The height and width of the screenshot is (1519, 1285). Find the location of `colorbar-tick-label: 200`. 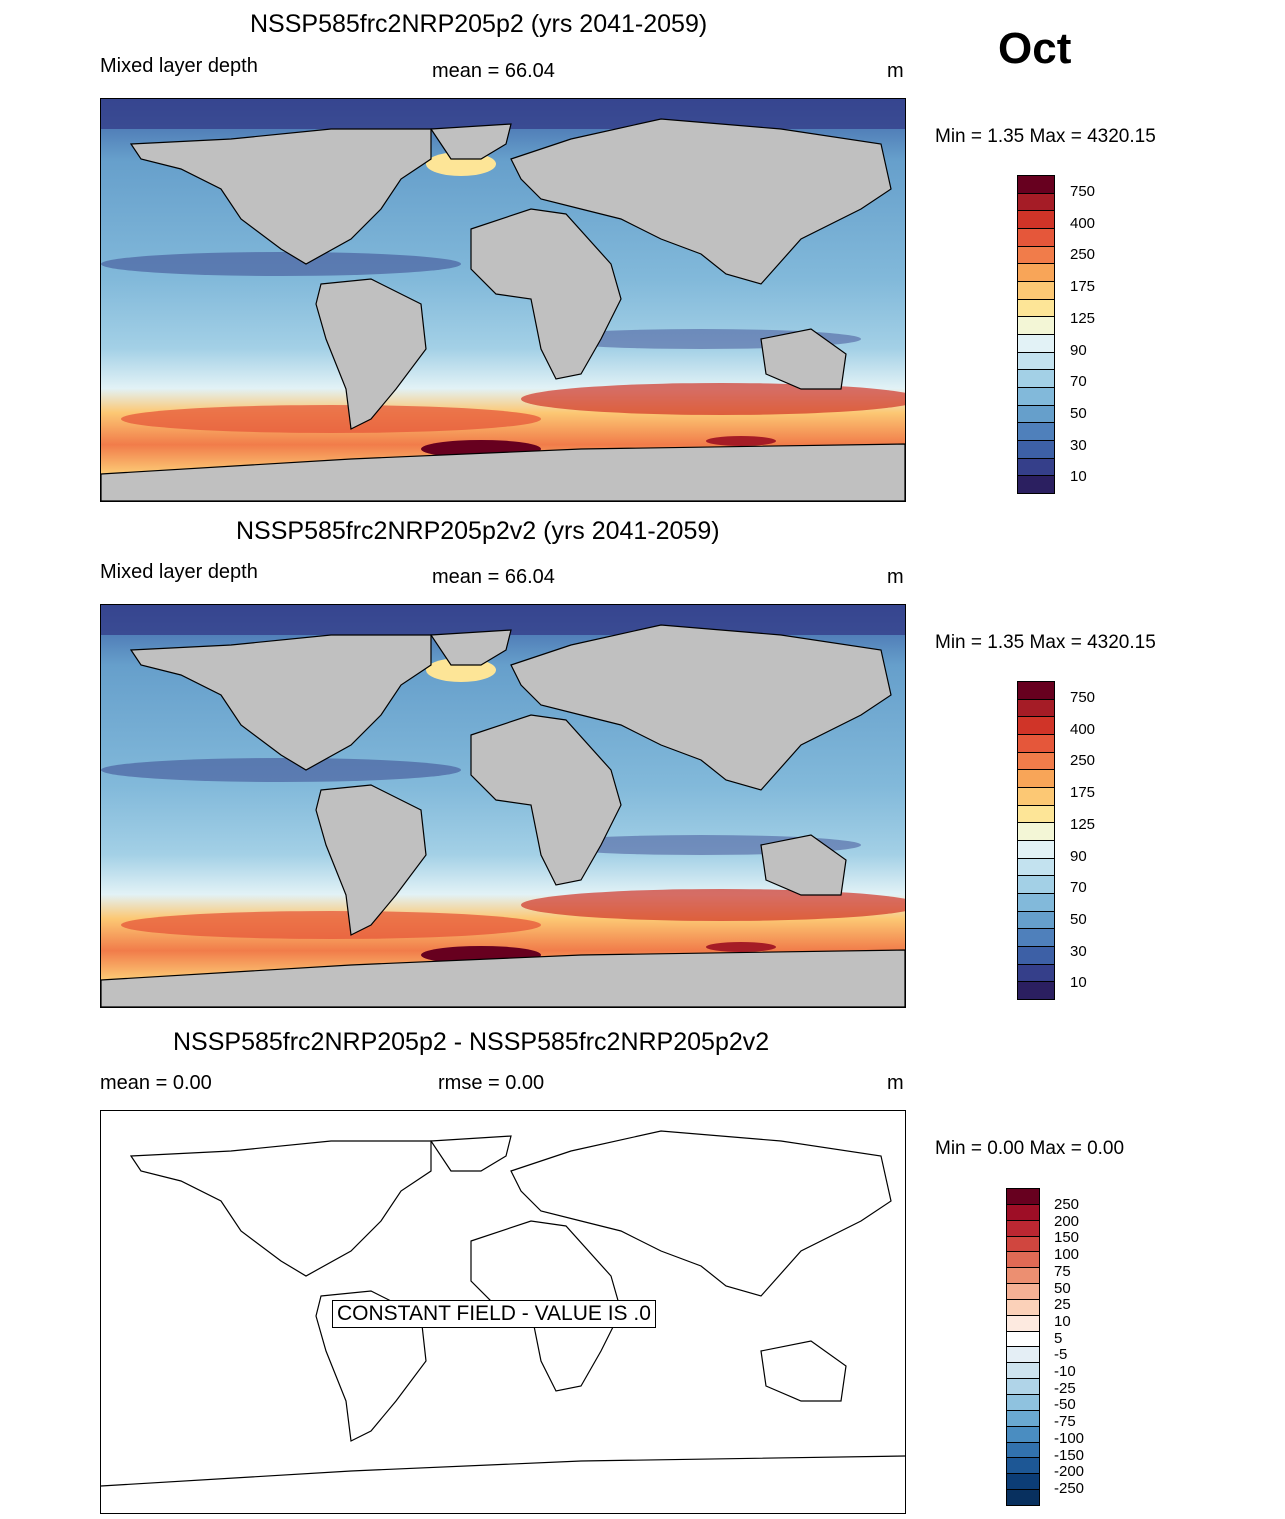

colorbar-tick-label: 200 is located at coordinates (1067, 1221).